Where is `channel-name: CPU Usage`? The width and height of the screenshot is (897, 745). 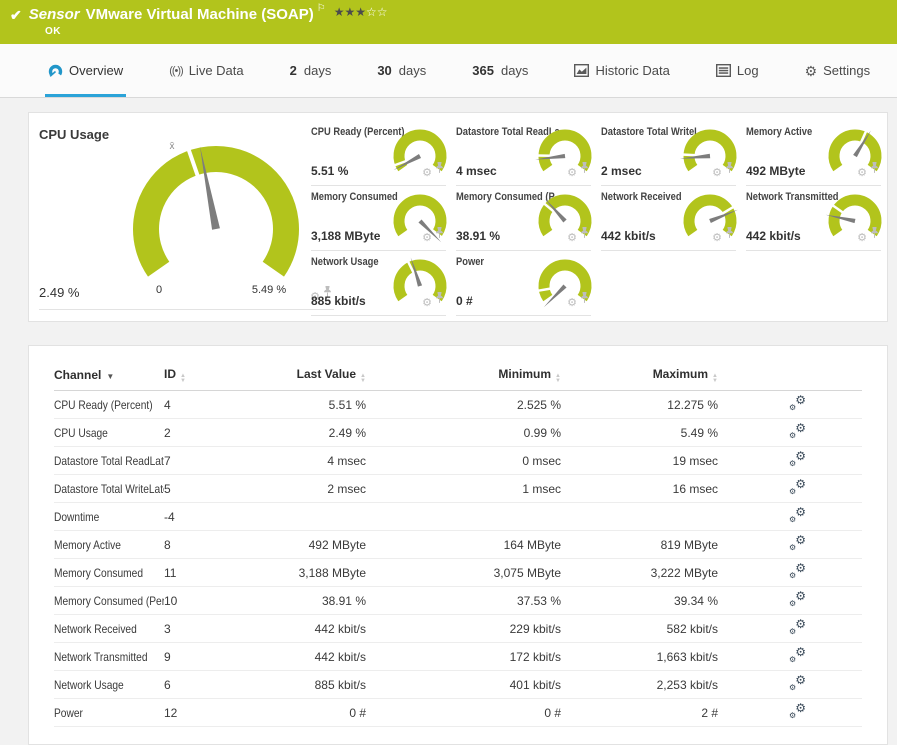 channel-name: CPU Usage is located at coordinates (81, 433).